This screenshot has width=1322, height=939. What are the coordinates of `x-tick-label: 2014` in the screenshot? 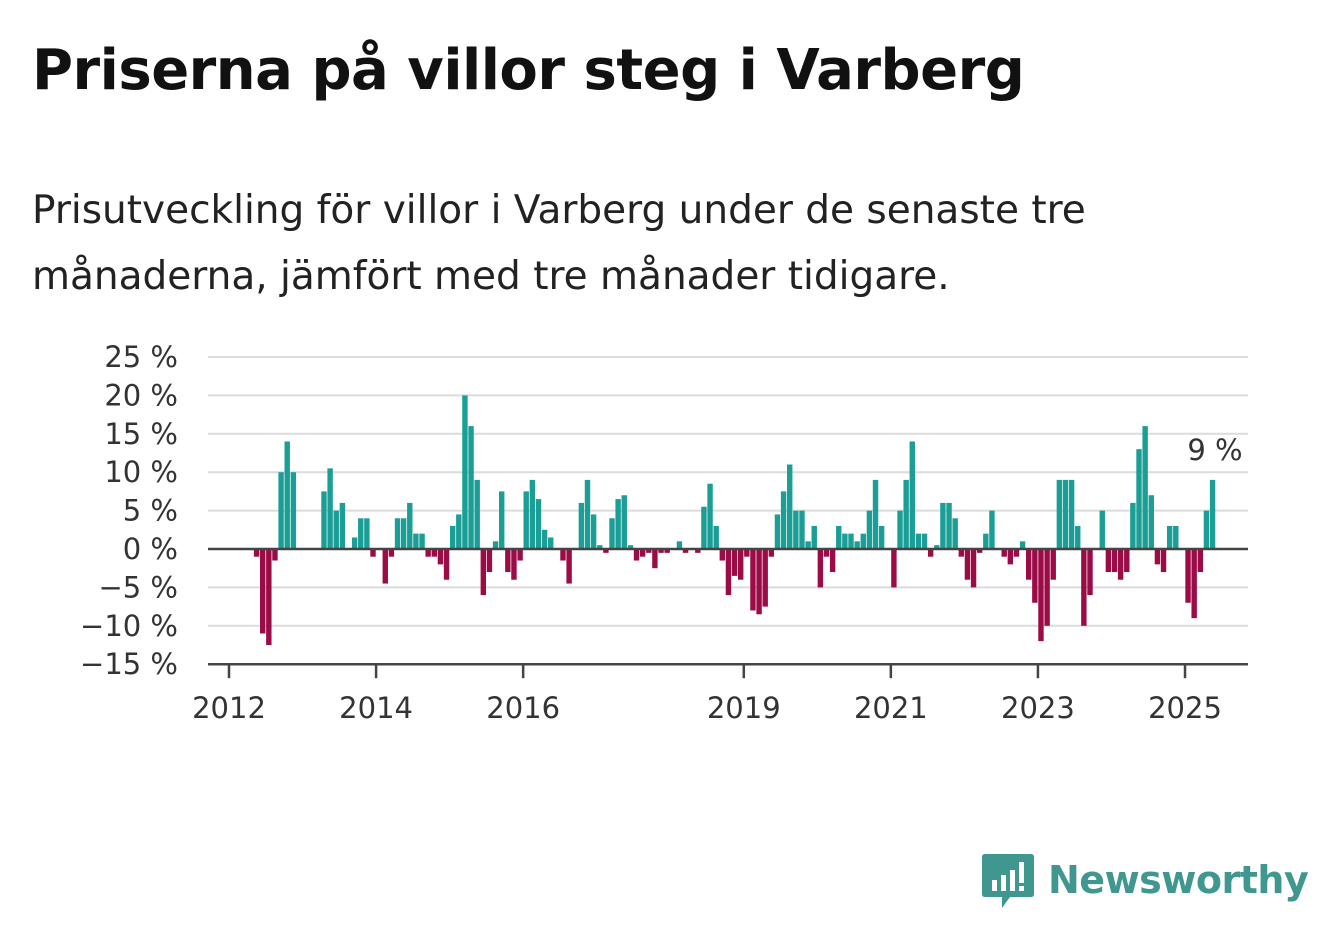 It's located at (376, 708).